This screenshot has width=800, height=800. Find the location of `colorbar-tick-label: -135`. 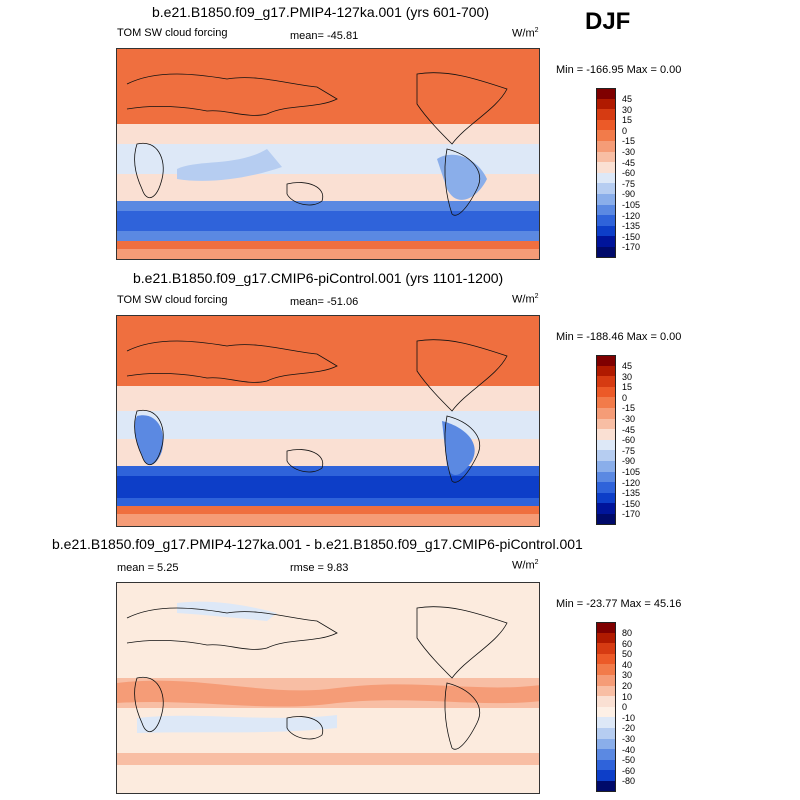

colorbar-tick-label: -135 is located at coordinates (631, 226).